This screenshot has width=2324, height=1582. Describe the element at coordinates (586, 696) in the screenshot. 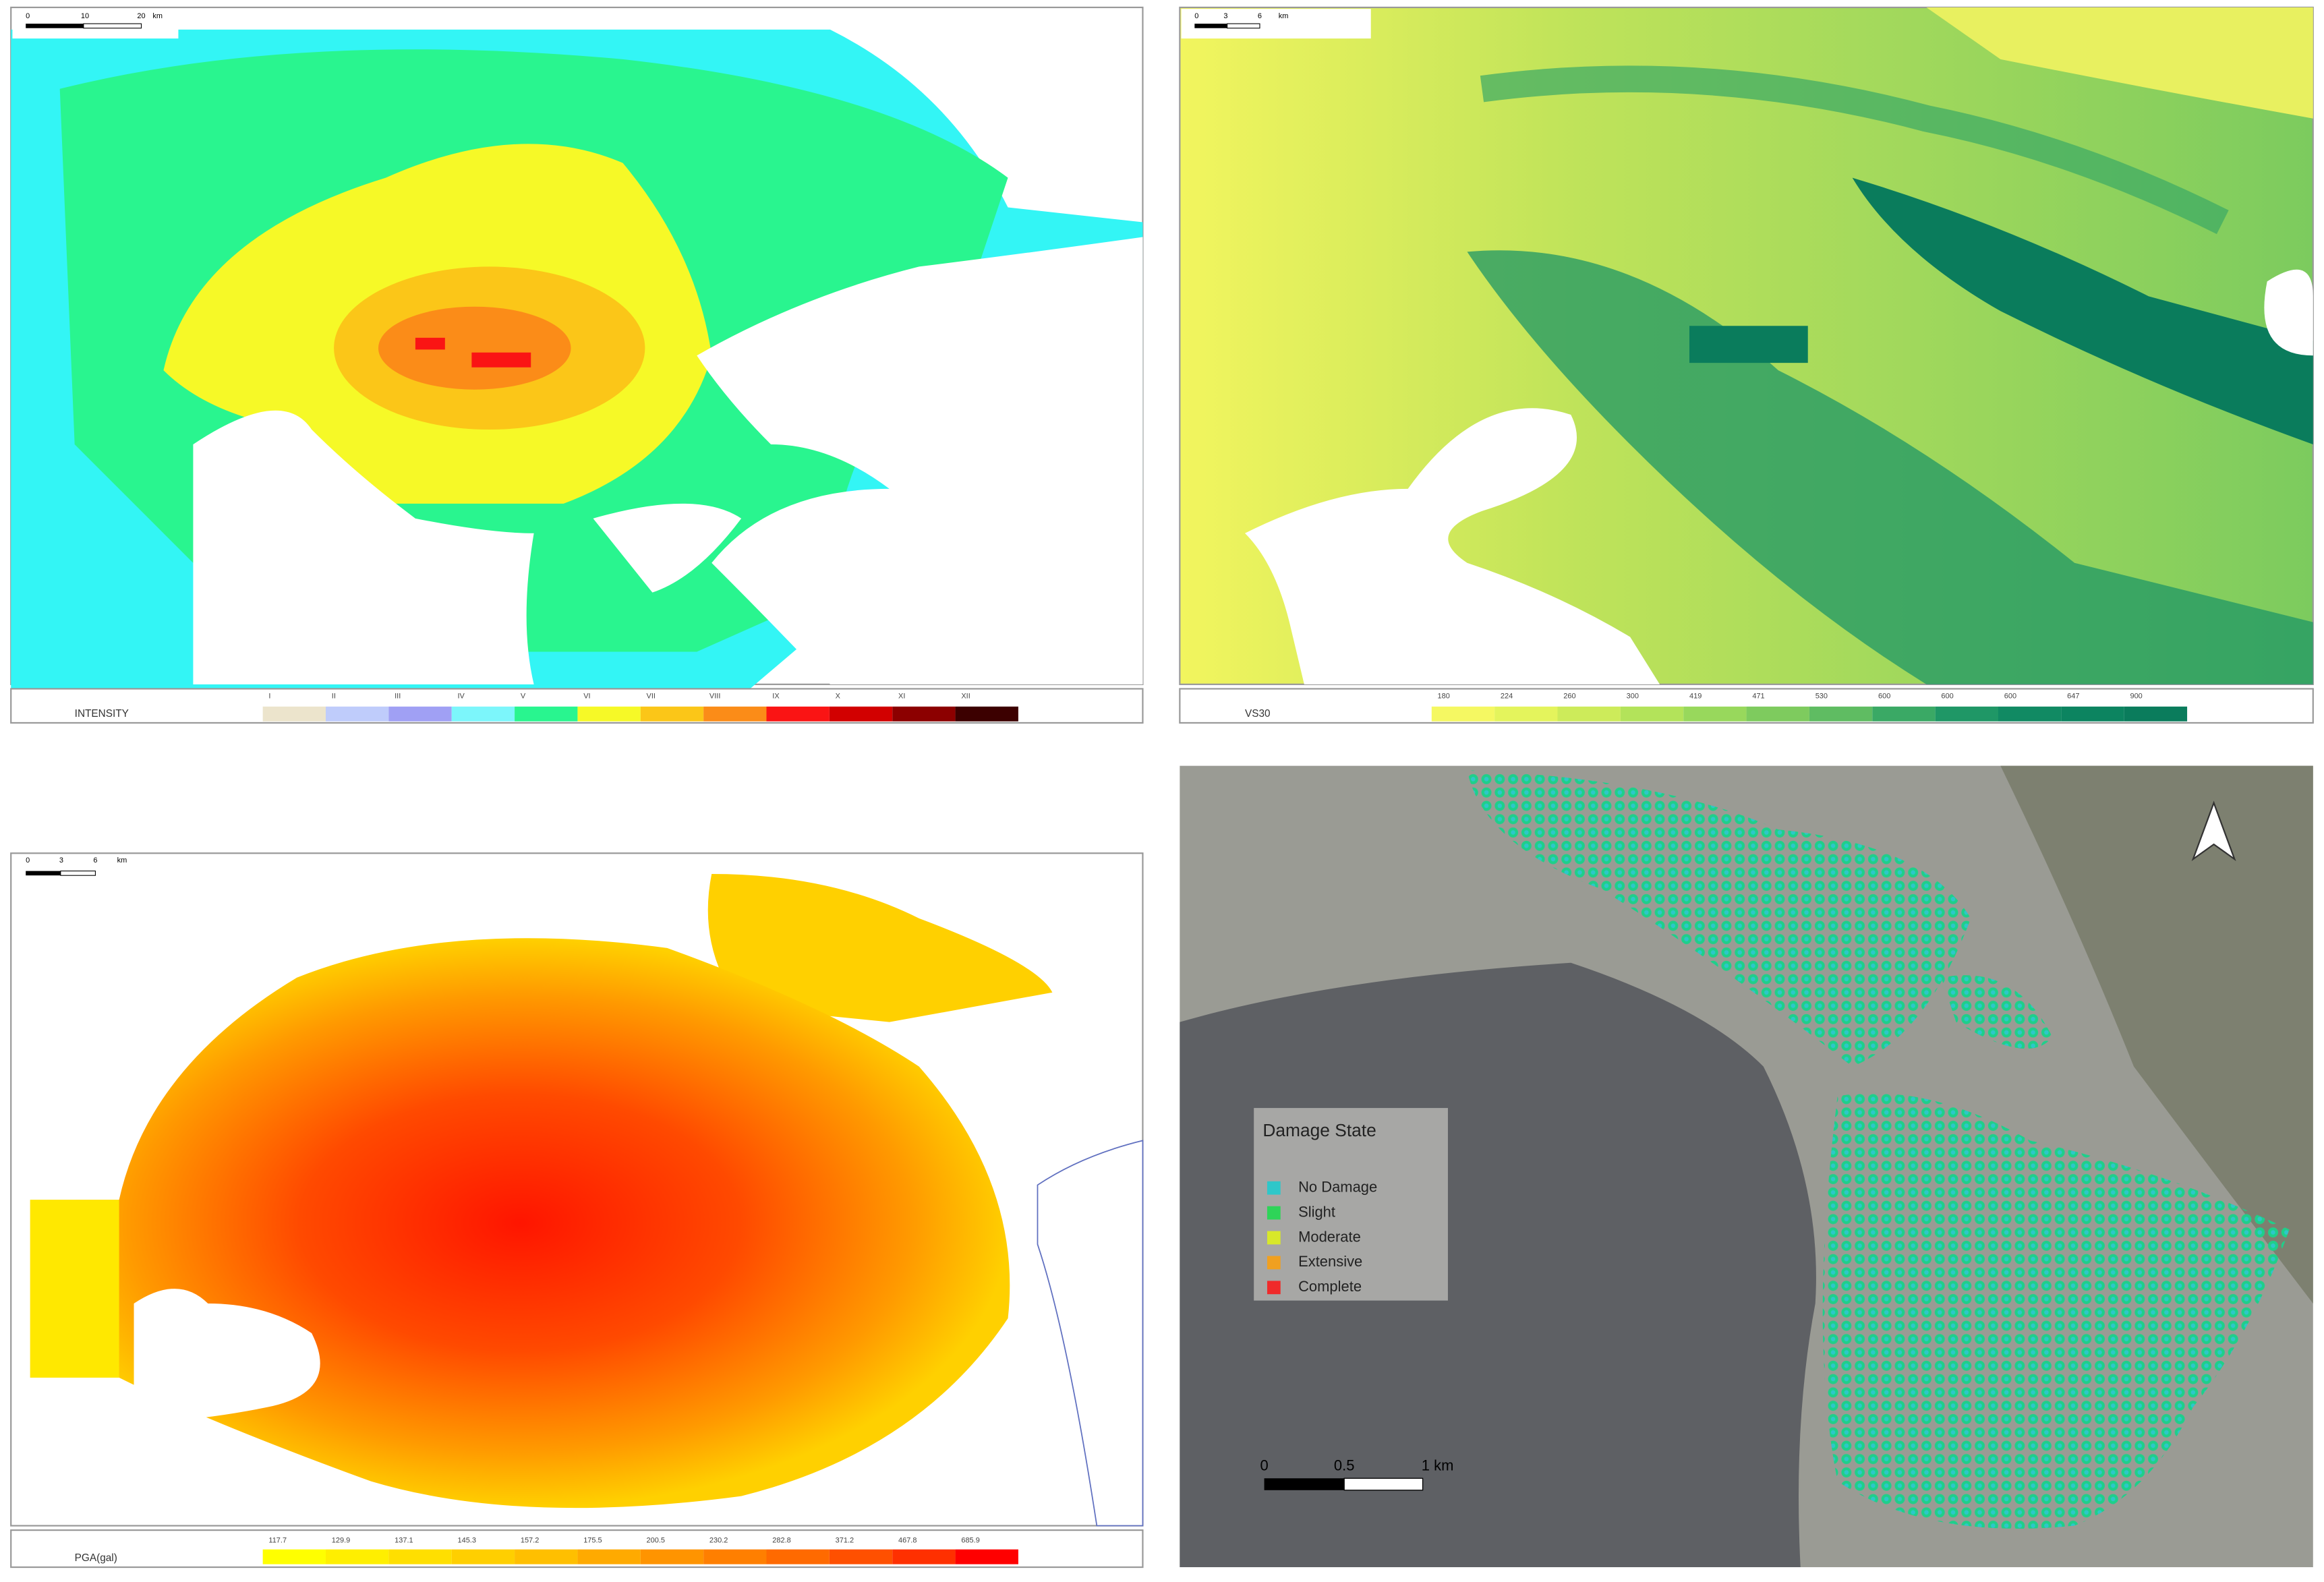

I see `legend-label: VI` at that location.